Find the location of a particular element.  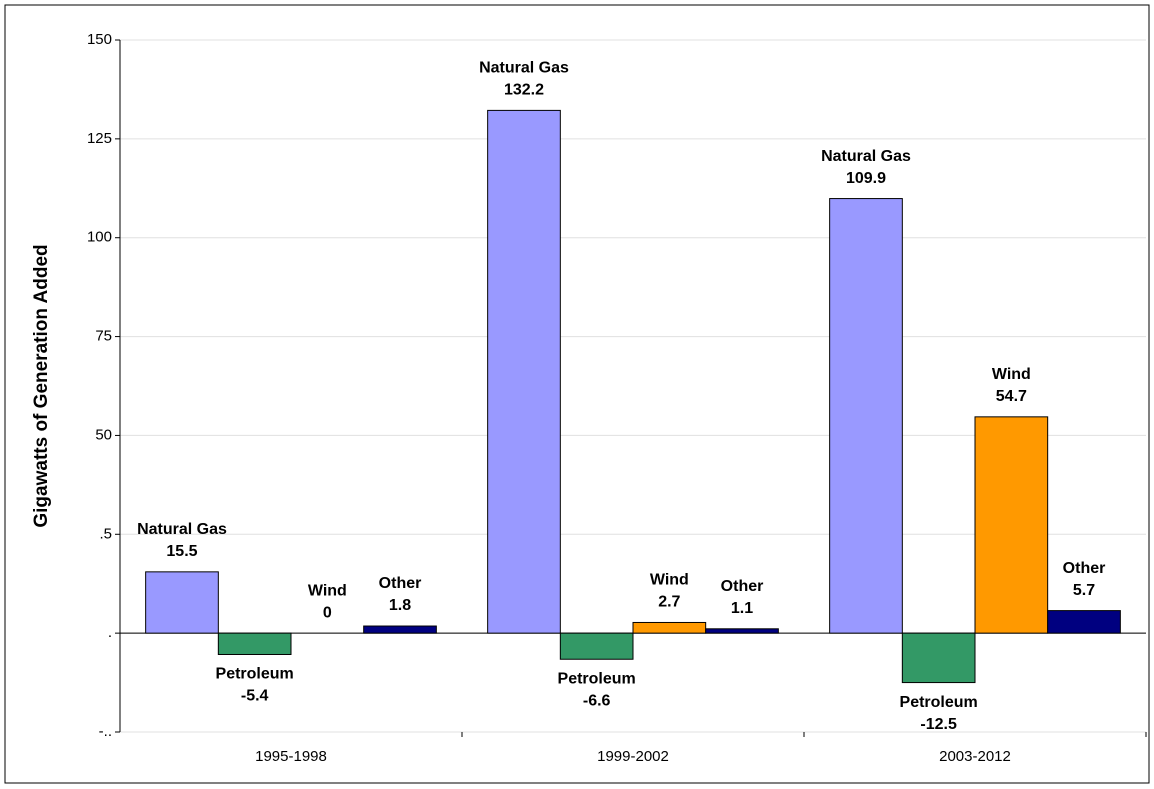

y-axis-label: Gigawatts of Generation Added is located at coordinates (41, 385).